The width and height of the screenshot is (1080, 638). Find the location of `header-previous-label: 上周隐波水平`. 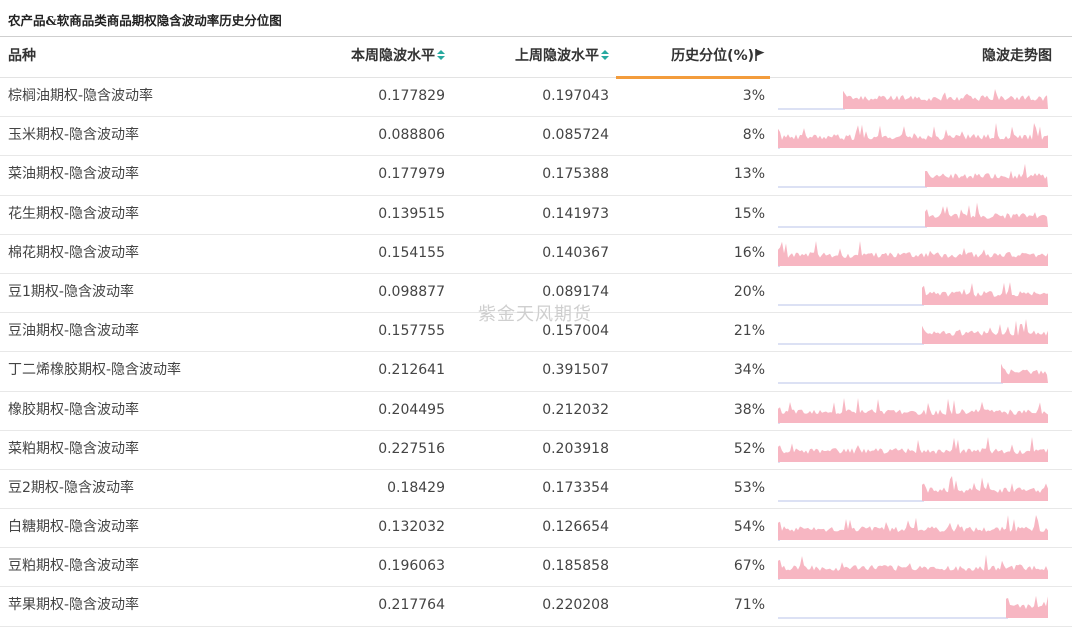

header-previous-label: 上周隐波水平 is located at coordinates (557, 56).